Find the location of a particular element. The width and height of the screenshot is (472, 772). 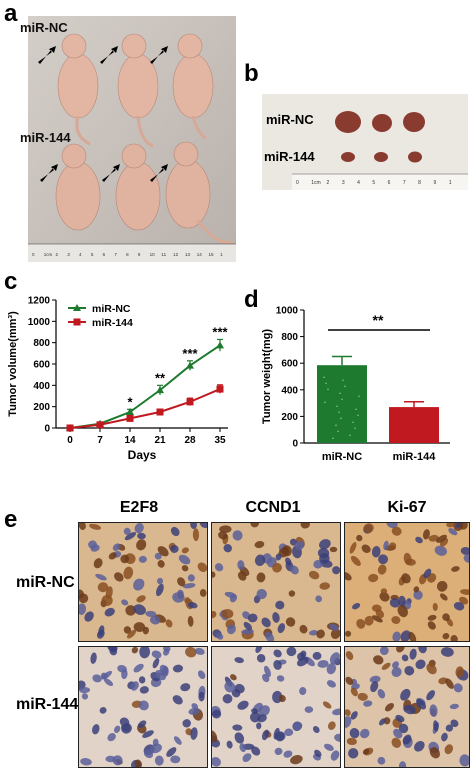

x-tick-label: 0 is located at coordinates (70, 440).